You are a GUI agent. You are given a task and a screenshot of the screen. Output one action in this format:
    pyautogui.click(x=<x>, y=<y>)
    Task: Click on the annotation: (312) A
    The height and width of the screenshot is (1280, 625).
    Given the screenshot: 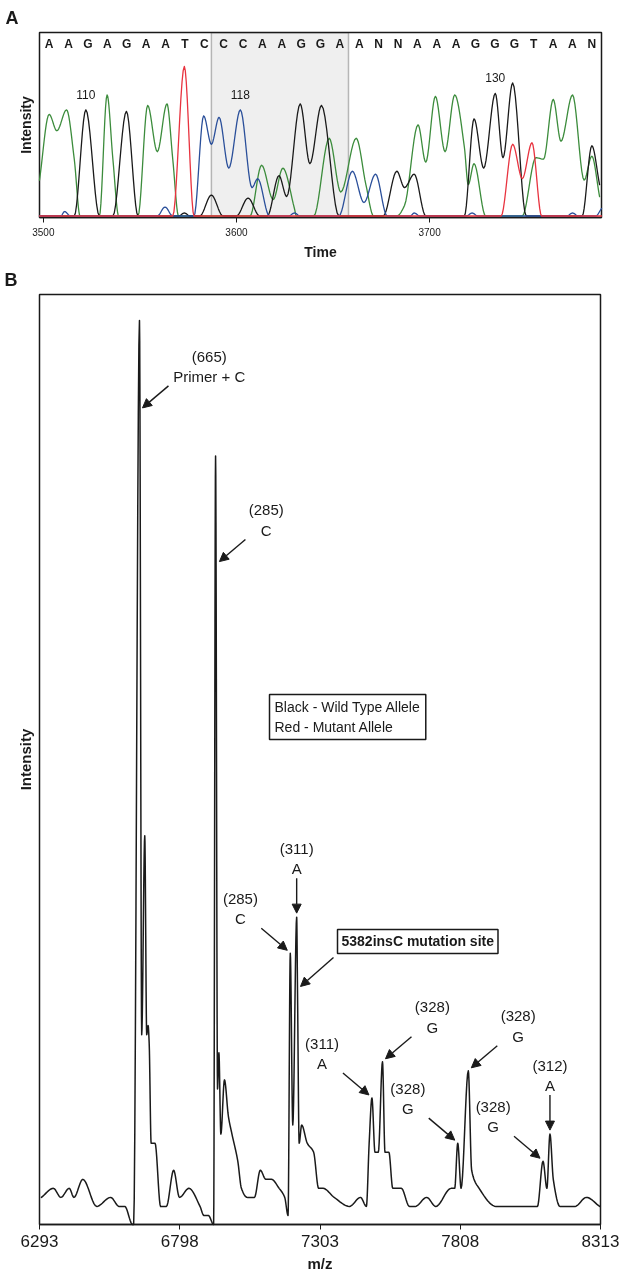 What is the action you would take?
    pyautogui.click(x=550, y=1075)
    